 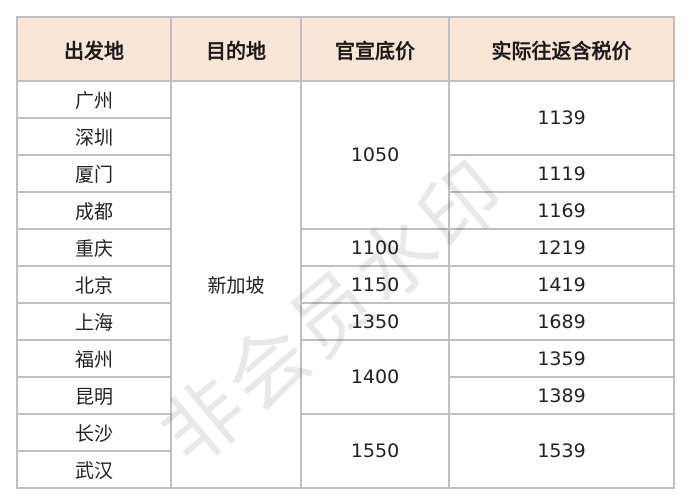 I want to click on table-row: 深圳, so click(x=345, y=136).